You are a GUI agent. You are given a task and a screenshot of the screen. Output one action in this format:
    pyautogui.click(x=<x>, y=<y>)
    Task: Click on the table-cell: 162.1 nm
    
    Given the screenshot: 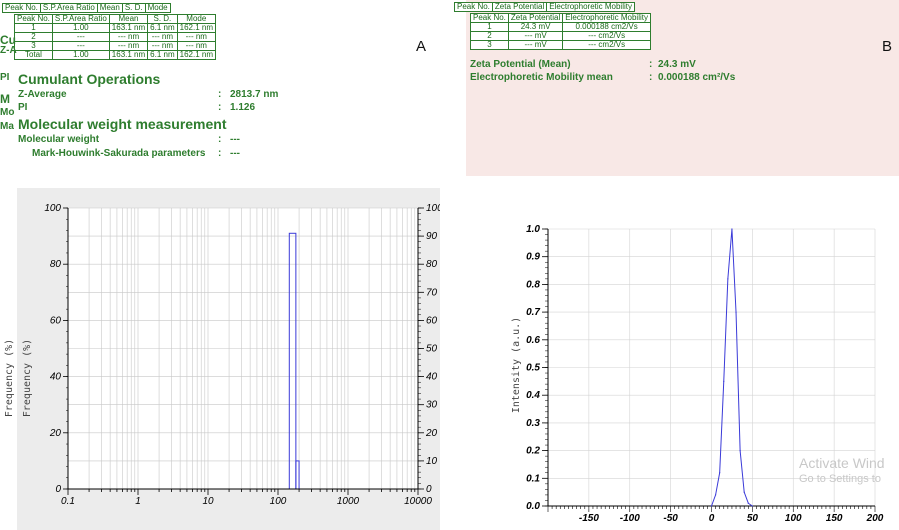 What is the action you would take?
    pyautogui.click(x=196, y=55)
    